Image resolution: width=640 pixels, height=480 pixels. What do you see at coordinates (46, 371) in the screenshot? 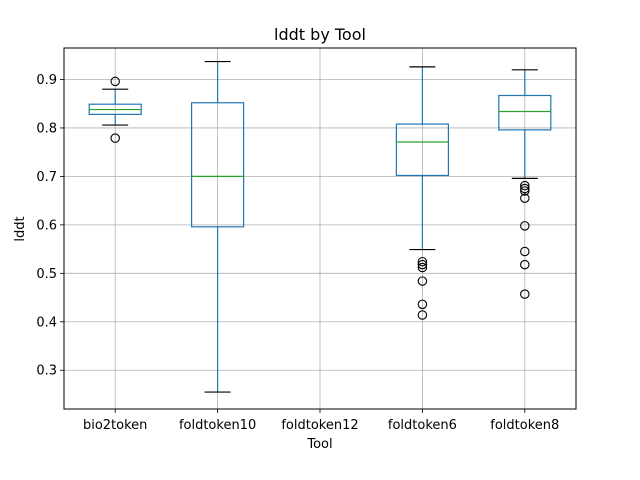
I see `y-tick-label: 0.3` at bounding box center [46, 371].